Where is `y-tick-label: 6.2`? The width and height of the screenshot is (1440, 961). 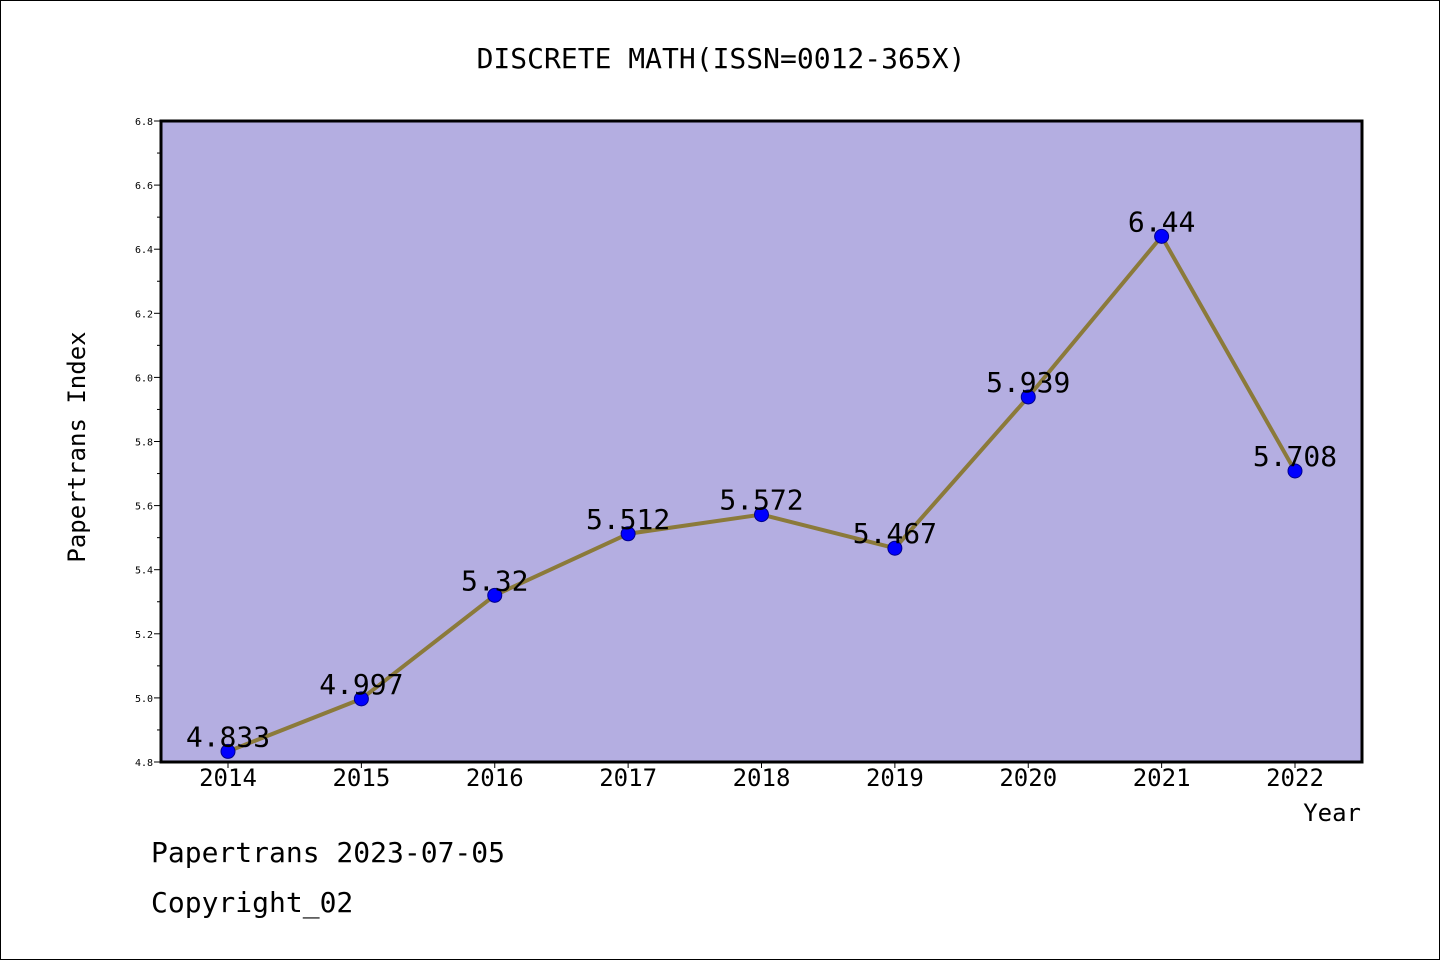
y-tick-label: 6.2 is located at coordinates (144, 314).